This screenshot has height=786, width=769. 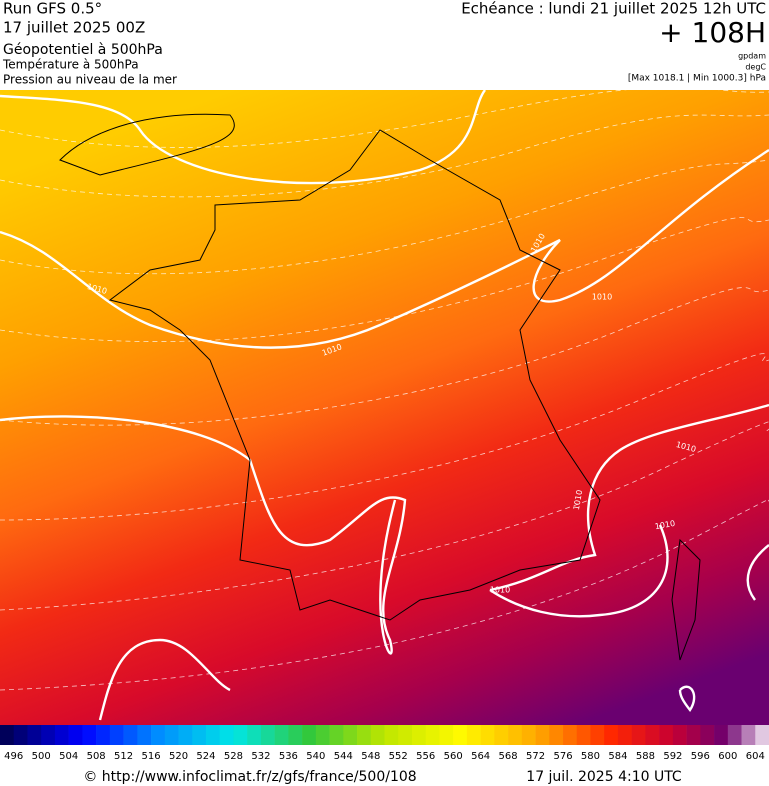 I want to click on colorbar-label: 504, so click(x=68, y=756).